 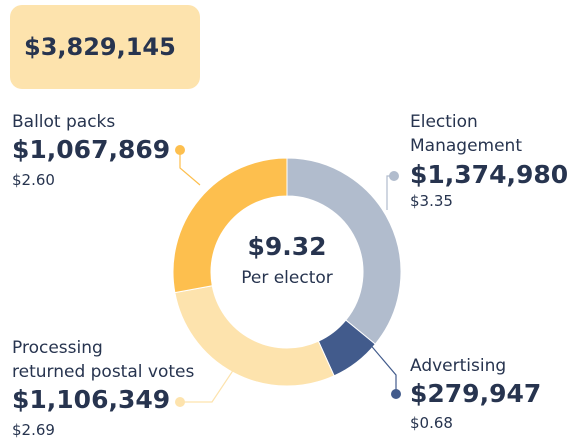 I want to click on per-elector-label: $2.60, so click(x=33, y=180).